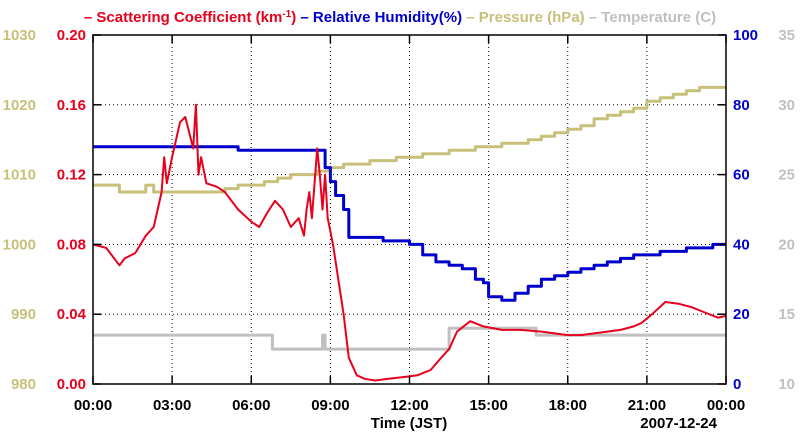  I want to click on legend-entry-close: ), so click(293, 17).